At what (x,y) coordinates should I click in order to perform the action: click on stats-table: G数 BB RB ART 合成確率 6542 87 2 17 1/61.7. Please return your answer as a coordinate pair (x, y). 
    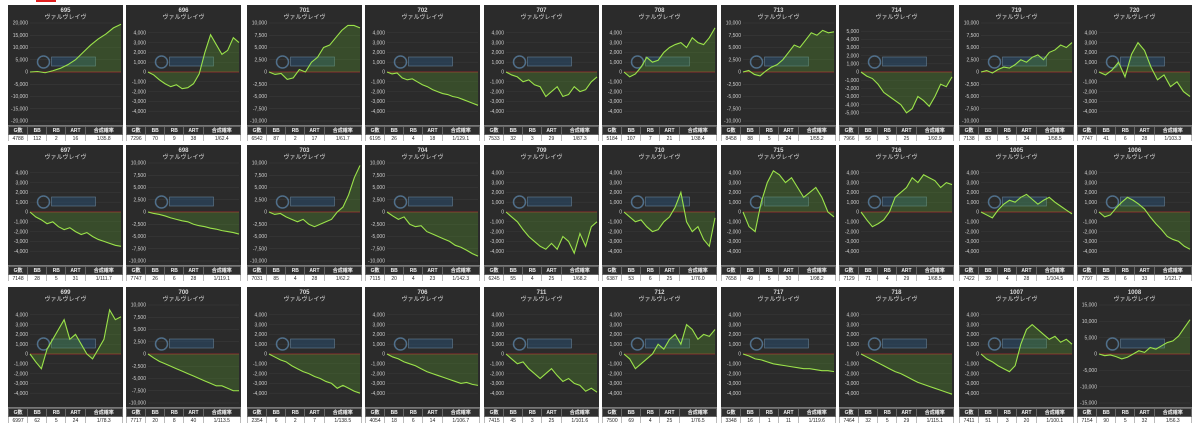
    Looking at the image, I should click on (304, 133).